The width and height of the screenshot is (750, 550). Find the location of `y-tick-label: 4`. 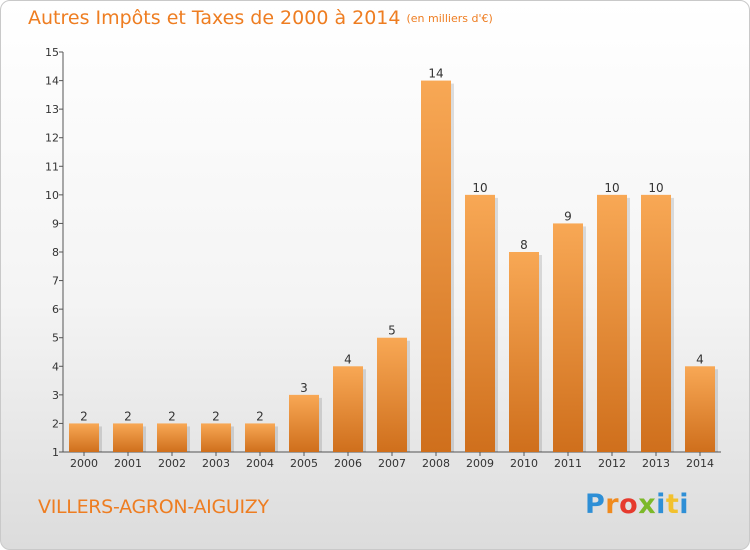

y-tick-label: 4 is located at coordinates (55, 366).